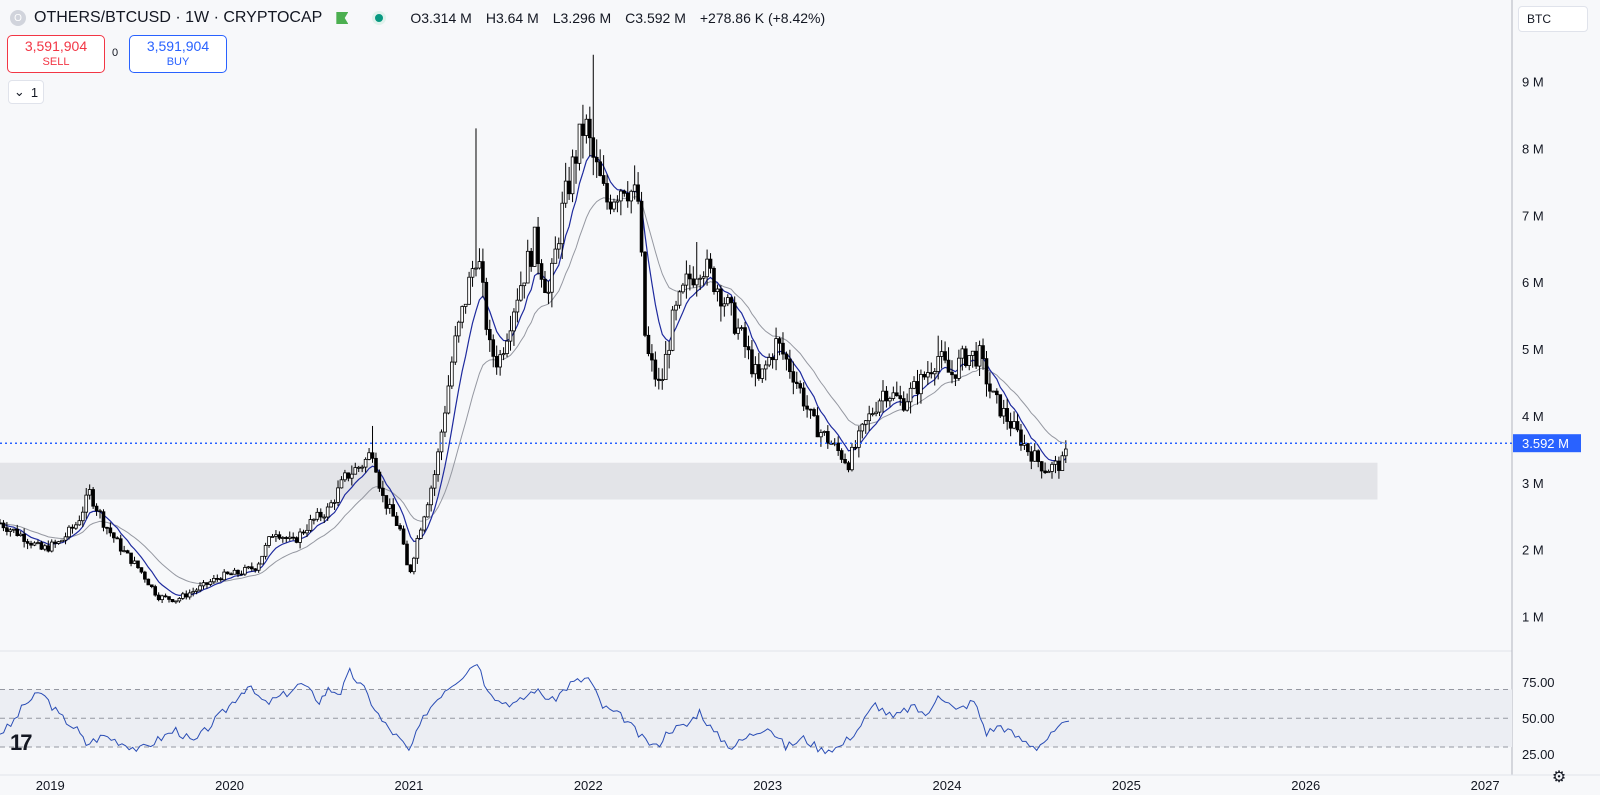 Image resolution: width=1600 pixels, height=795 pixels. Describe the element at coordinates (1533, 215) in the screenshot. I see `price-axis-label: 7 M` at that location.